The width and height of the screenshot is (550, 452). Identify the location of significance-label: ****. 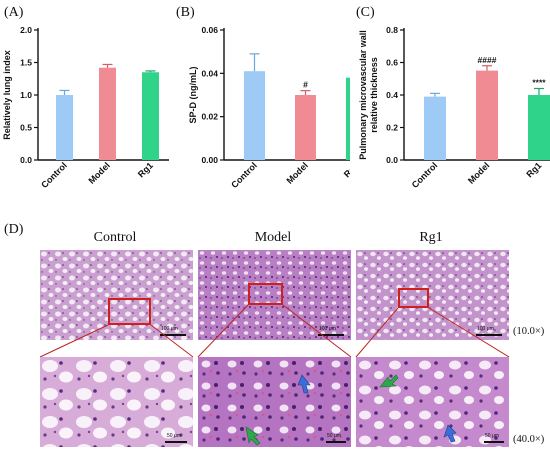
(539, 83).